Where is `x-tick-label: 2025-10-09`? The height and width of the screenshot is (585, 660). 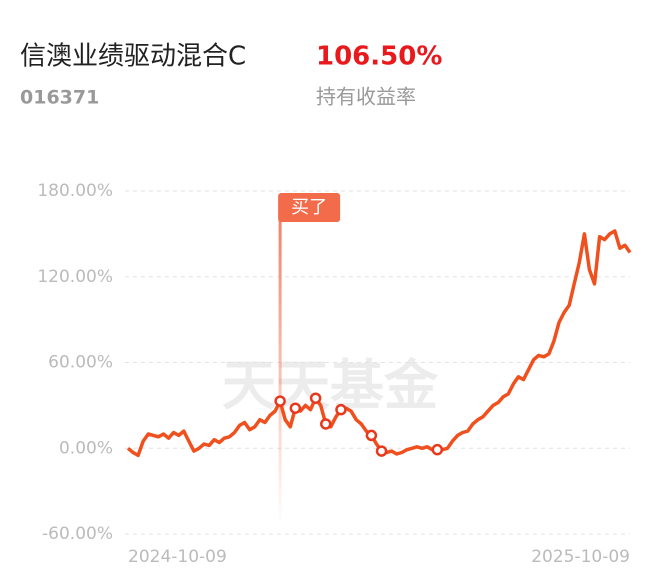
x-tick-label: 2025-10-09 is located at coordinates (580, 557).